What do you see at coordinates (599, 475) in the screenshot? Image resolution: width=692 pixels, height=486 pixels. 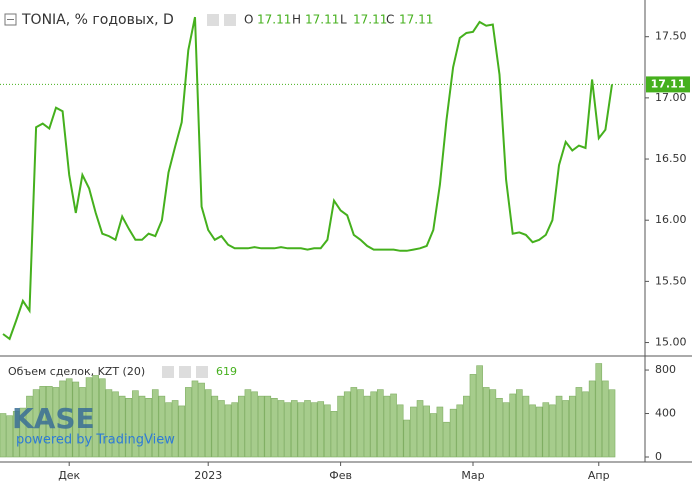 I see `x-tick-label: Апр` at bounding box center [599, 475].